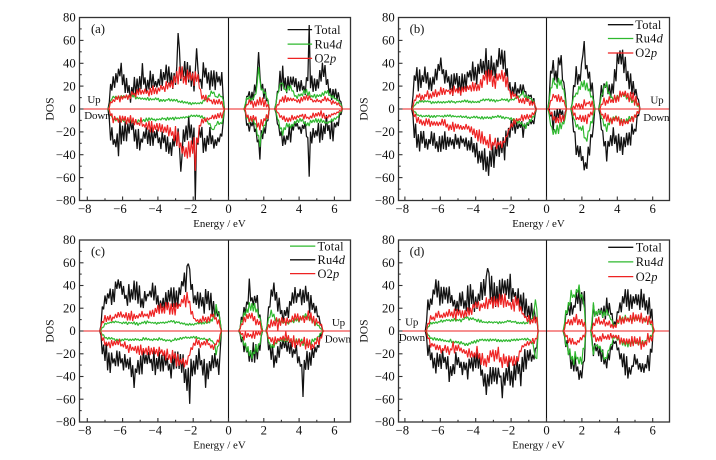  I want to click on svg-text: (b), so click(417, 29).